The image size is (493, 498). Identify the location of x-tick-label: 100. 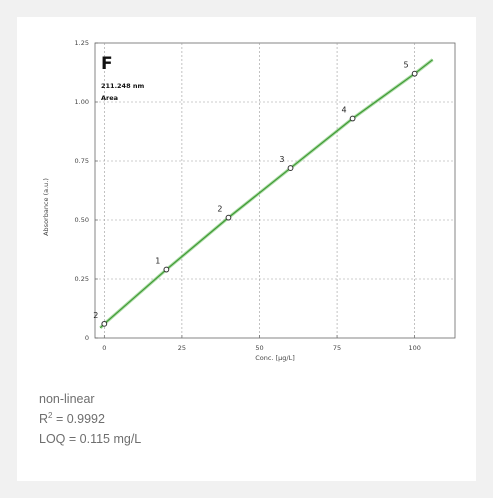
(414, 348).